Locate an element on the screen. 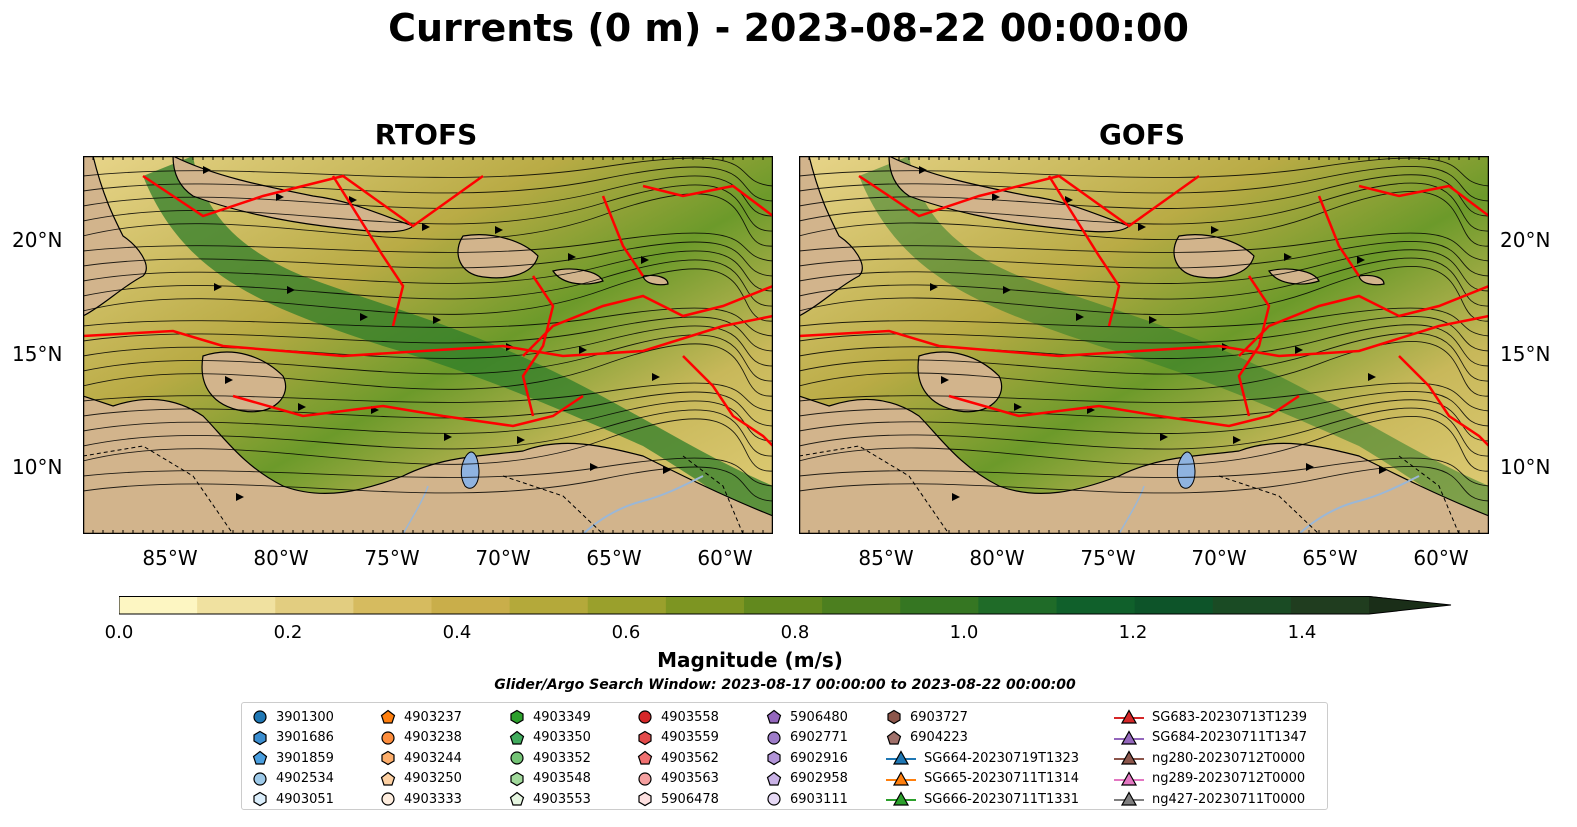  legend-item: 3901300 is located at coordinates (293, 717).